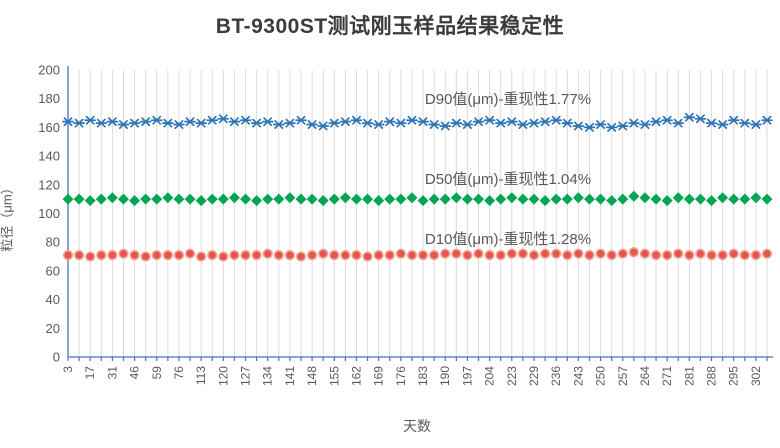 This screenshot has width=780, height=448. Describe the element at coordinates (334, 376) in the screenshot. I see `svg-text: 155` at that location.